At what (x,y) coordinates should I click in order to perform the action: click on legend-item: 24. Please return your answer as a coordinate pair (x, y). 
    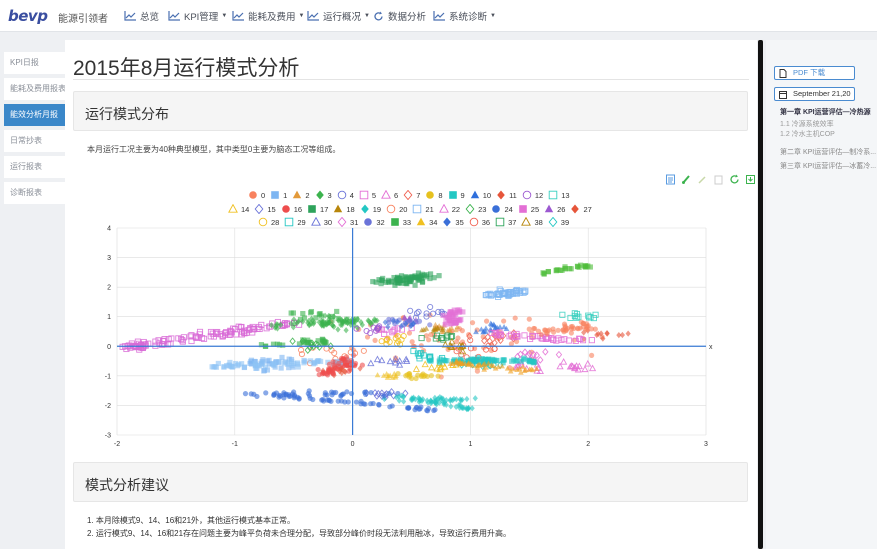
    Looking at the image, I should click on (502, 209).